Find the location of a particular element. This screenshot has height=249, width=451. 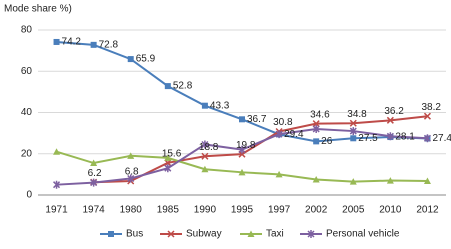

legend-item: Bus is located at coordinates (121, 234).